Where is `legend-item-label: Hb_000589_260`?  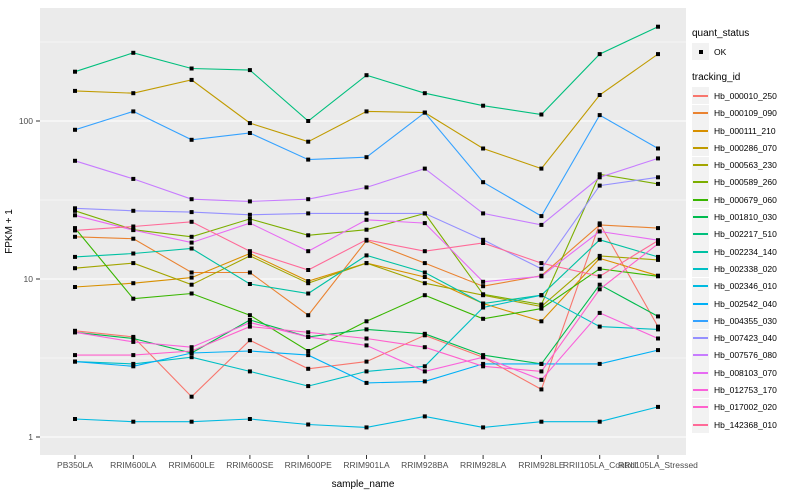
legend-item-label: Hb_000589_260 is located at coordinates (745, 182).